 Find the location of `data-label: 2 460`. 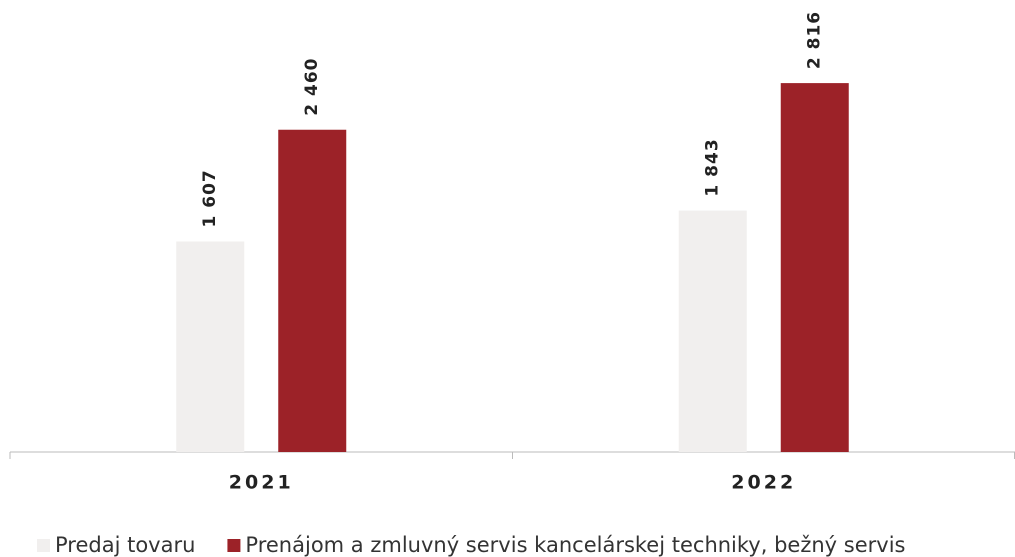

data-label: 2 460 is located at coordinates (312, 87).